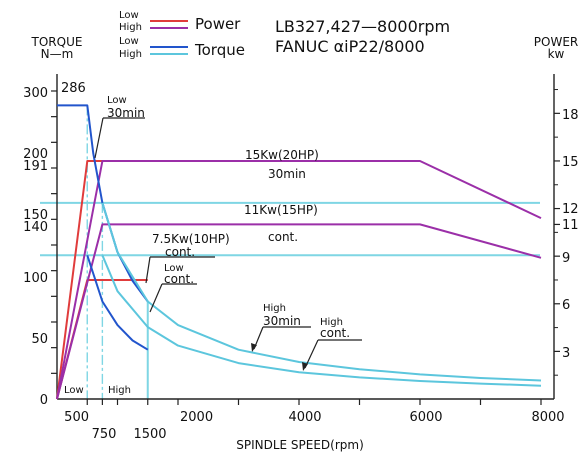 This screenshot has height=454, width=582. Describe the element at coordinates (350, 46) in the screenshot. I see `chart-subtitle: FANUC αiP22/8000` at that location.